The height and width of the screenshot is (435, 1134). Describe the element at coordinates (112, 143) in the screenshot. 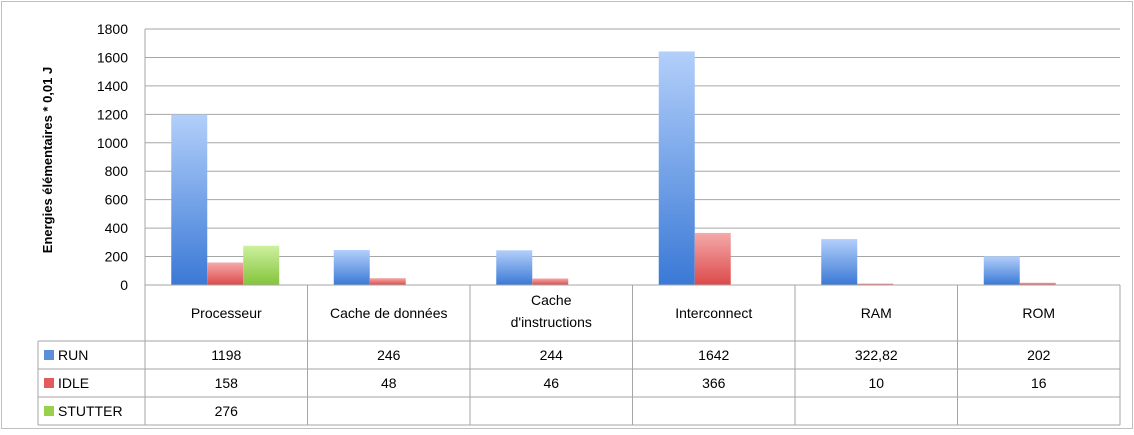

I see `y-tick-label: 1000` at that location.